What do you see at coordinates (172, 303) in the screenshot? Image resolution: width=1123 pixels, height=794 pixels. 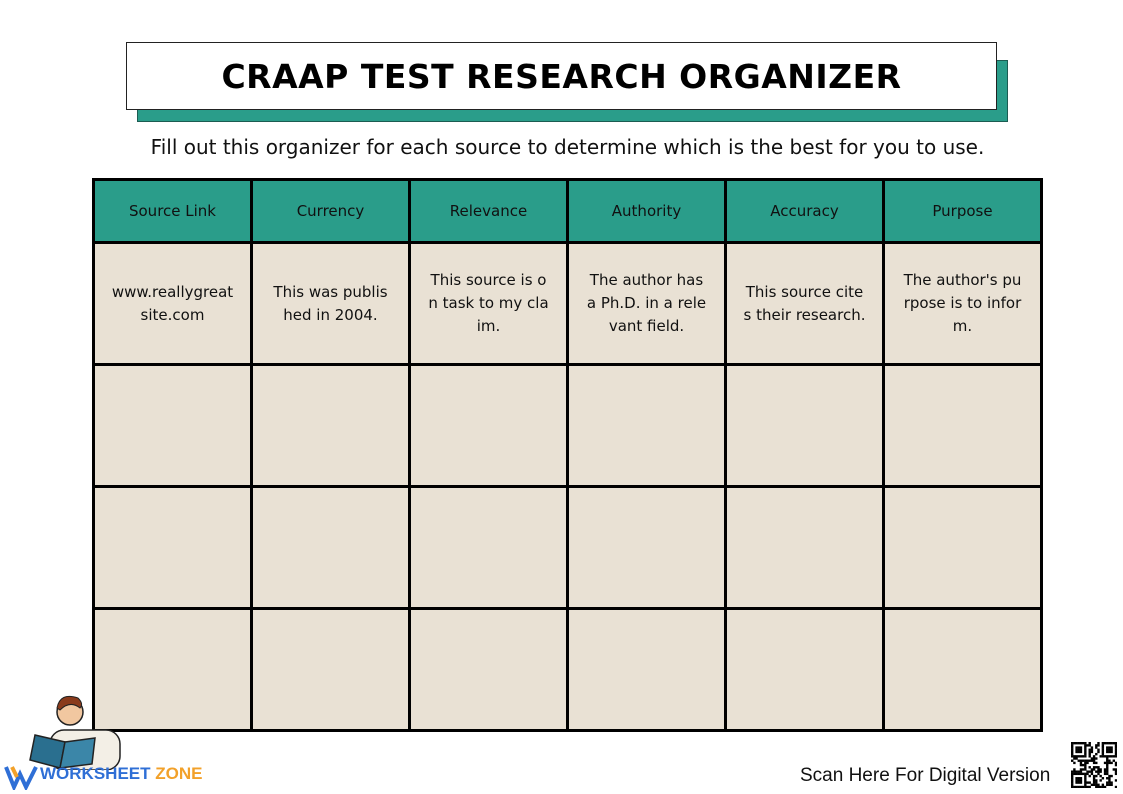 I see `table-cell: www.reallygreatsite.com` at bounding box center [172, 303].